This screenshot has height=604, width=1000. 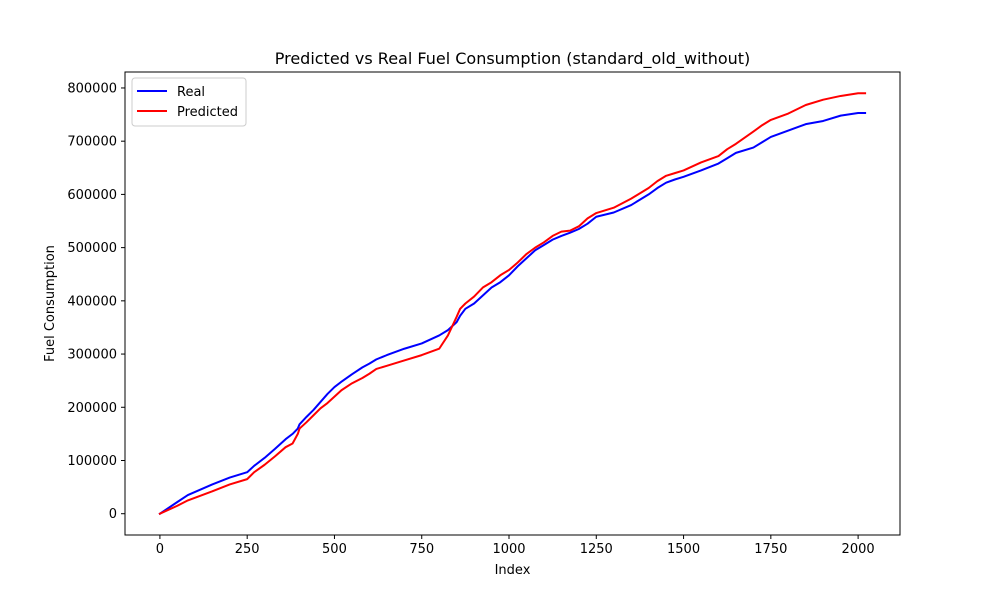 What do you see at coordinates (92, 408) in the screenshot?
I see `y-tick-label: 200000` at bounding box center [92, 408].